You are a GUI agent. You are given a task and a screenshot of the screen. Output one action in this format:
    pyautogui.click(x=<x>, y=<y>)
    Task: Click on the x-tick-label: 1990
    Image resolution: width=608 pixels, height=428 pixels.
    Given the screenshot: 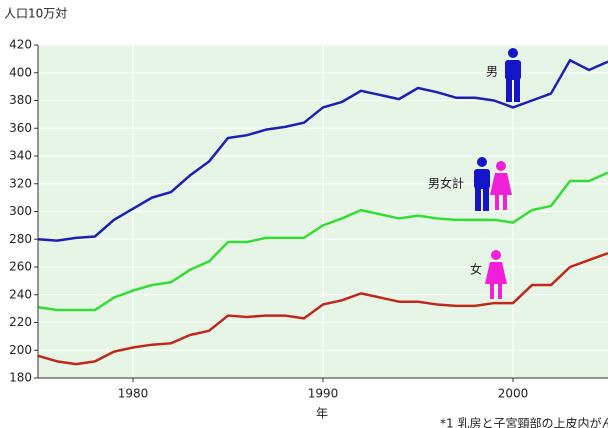 What is the action you would take?
    pyautogui.click(x=323, y=394)
    